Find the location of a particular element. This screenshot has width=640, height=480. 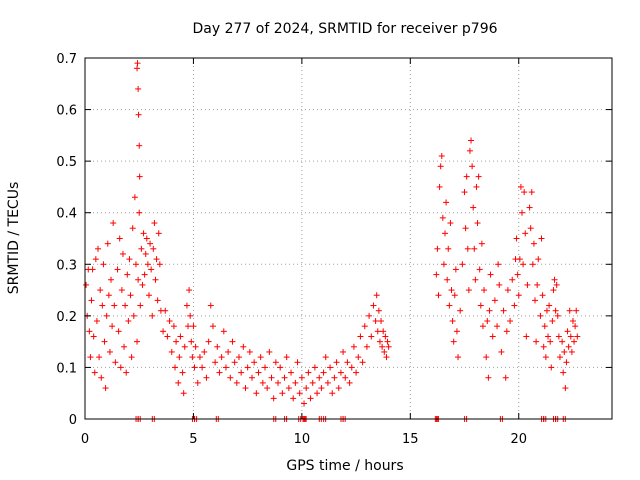

y-tick-label: 0.7 is located at coordinates (66, 59).